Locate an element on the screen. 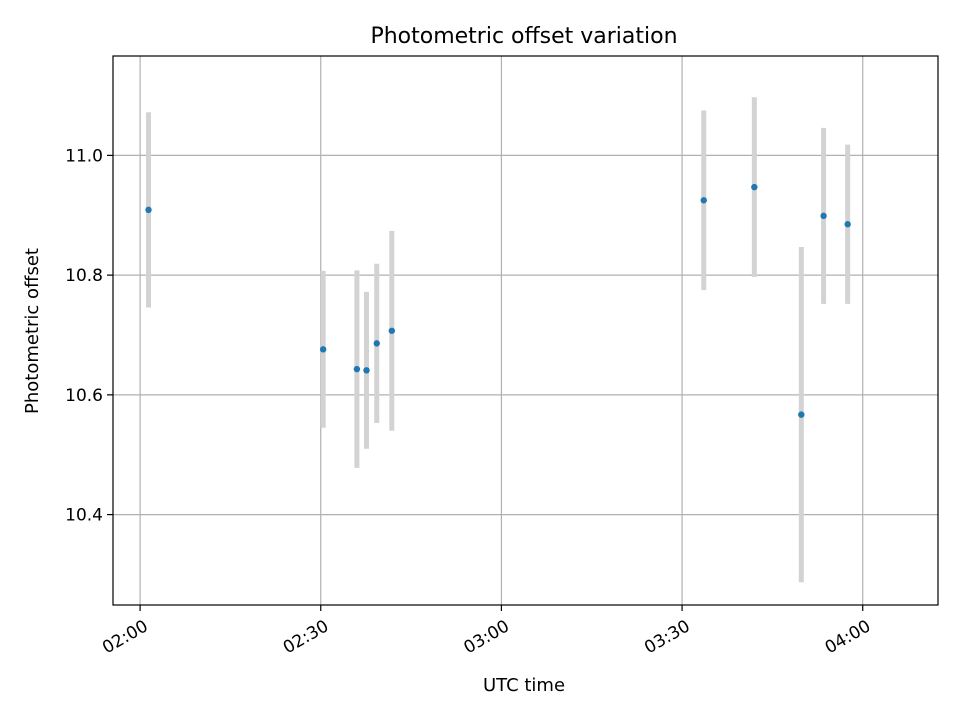  x-tick-label: 03:30 is located at coordinates (667, 637).